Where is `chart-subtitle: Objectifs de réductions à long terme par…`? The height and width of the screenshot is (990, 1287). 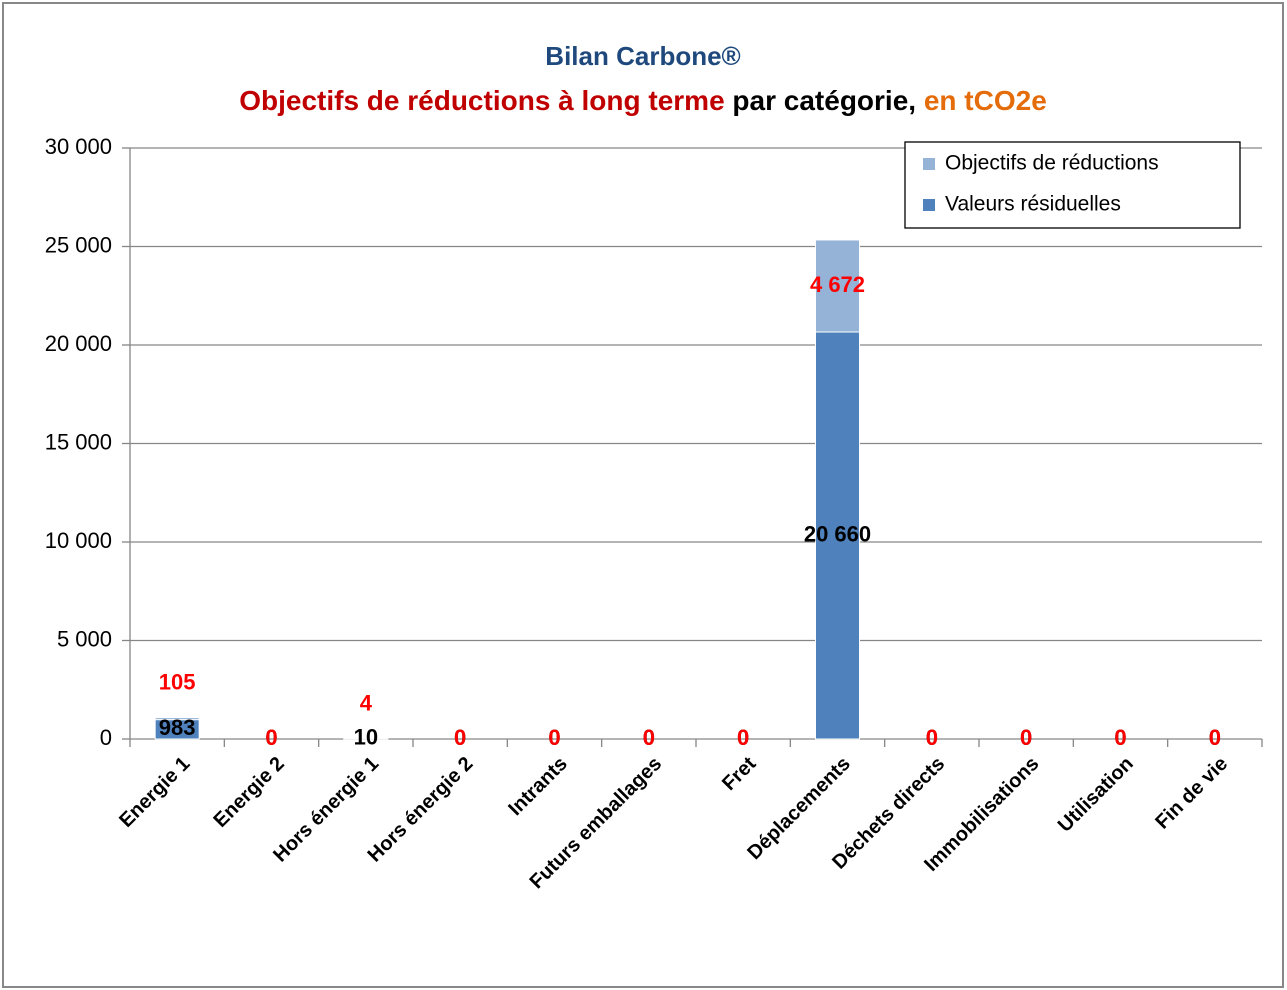 chart-subtitle: Objectifs de réductions à long terme par… is located at coordinates (643, 100).